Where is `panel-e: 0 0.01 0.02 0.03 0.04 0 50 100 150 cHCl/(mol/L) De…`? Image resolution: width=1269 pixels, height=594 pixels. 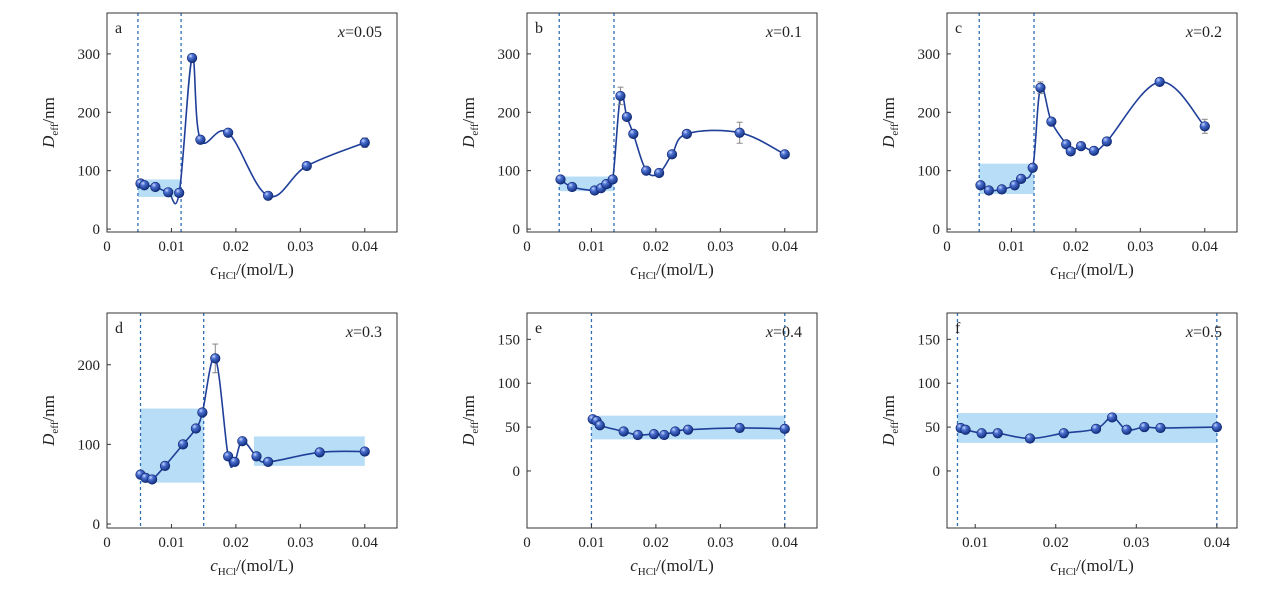
panel-e: 0 0.01 0.02 0.03 0.04 0 50 100 150 cHCl/(mol/L) De… is located at coordinates (638, 445).